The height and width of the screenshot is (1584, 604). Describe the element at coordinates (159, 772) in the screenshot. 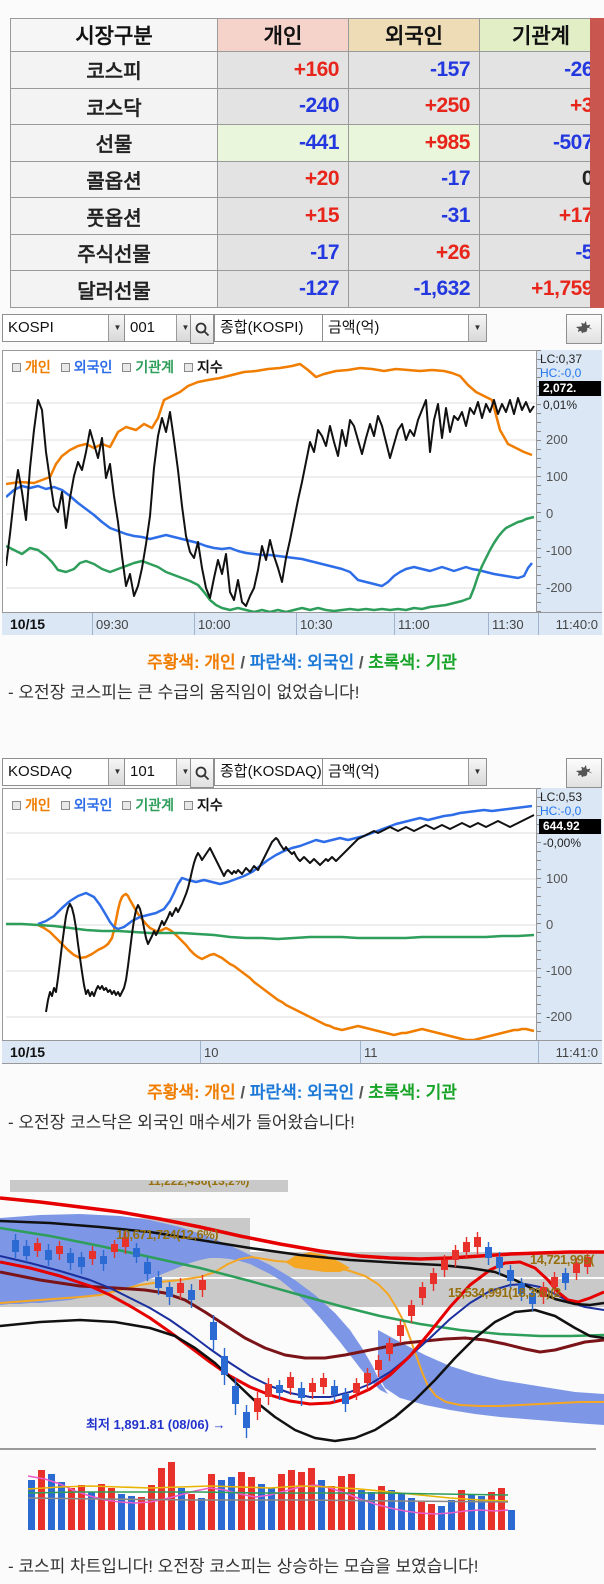

I see `kosdaq-code-select: 101 ▼` at that location.